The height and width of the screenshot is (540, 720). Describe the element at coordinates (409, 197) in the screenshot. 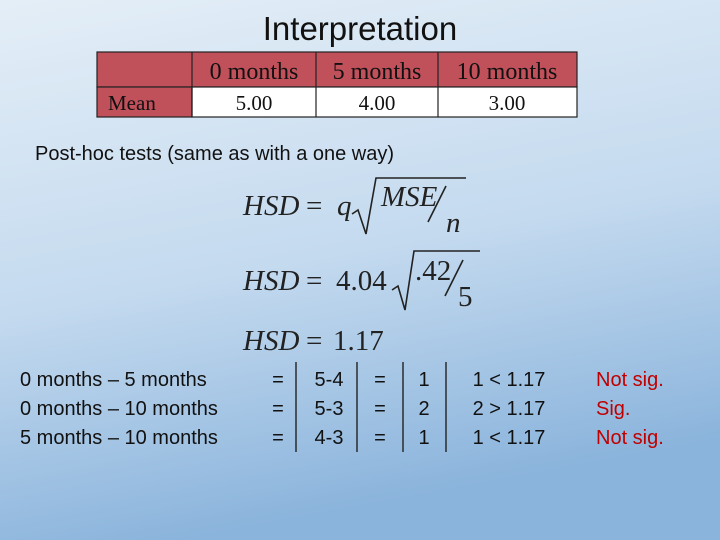

I see `formula-numerator: MSE` at that location.